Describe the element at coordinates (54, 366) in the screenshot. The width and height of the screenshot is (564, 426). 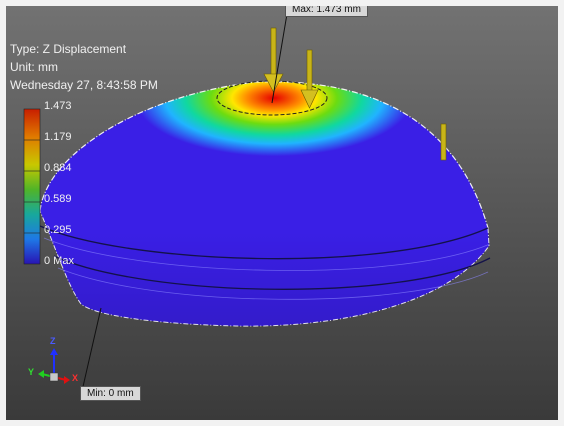
I see `coordinate-triad-icon` at that location.